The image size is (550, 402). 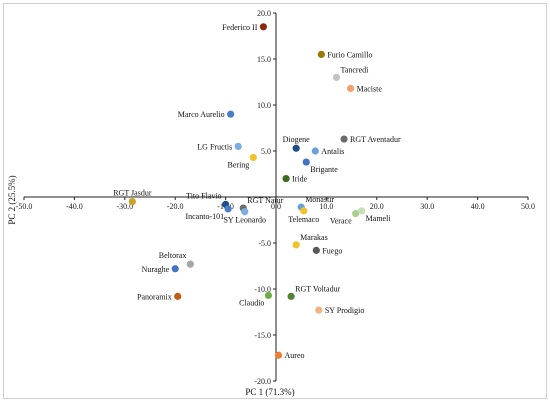 What do you see at coordinates (156, 269) in the screenshot?
I see `point-label: Nuraghe` at bounding box center [156, 269].